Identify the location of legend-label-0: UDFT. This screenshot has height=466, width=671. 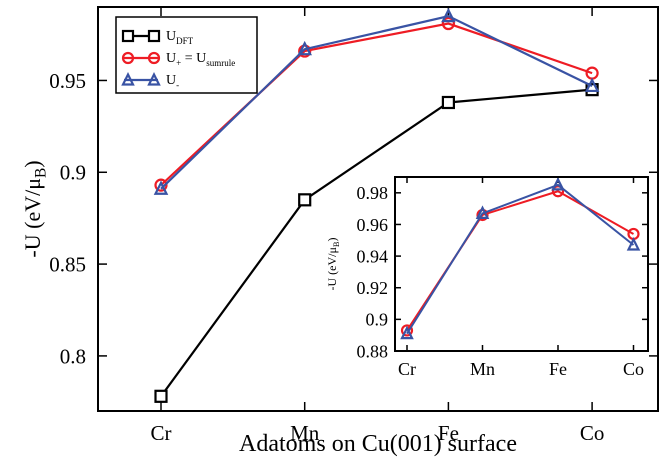
(180, 37).